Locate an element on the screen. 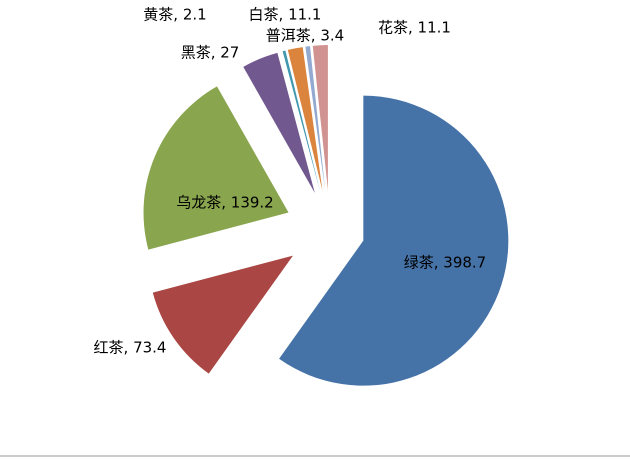 The height and width of the screenshot is (460, 630). data-label: 绿茶, 398.7 is located at coordinates (445, 263).